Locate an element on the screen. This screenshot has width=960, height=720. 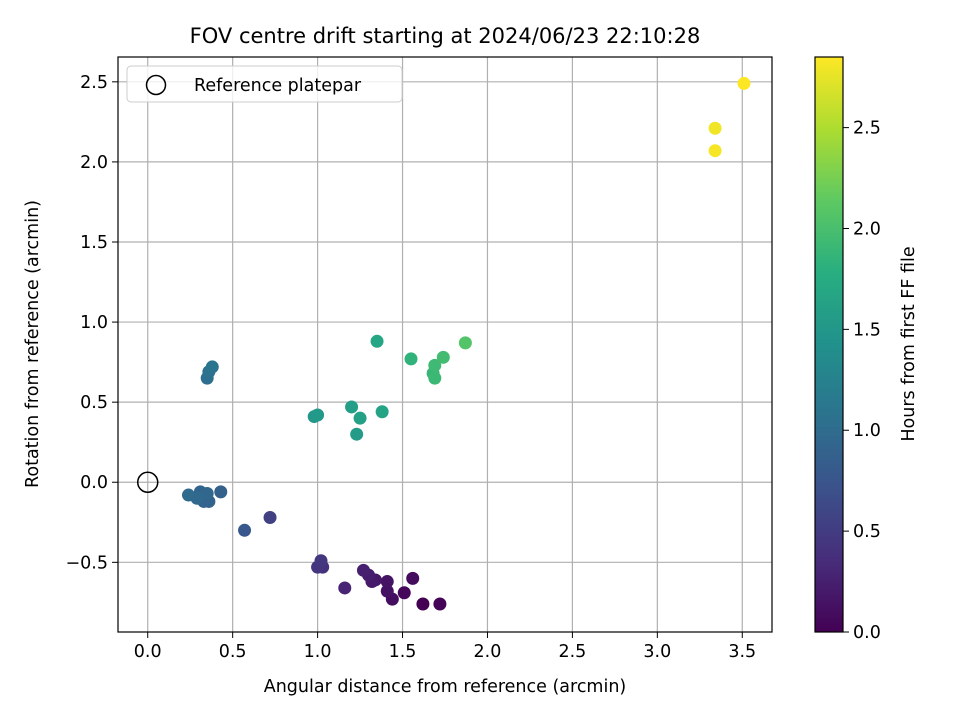
colorbar-tick-label: 1.0 is located at coordinates (867, 431).